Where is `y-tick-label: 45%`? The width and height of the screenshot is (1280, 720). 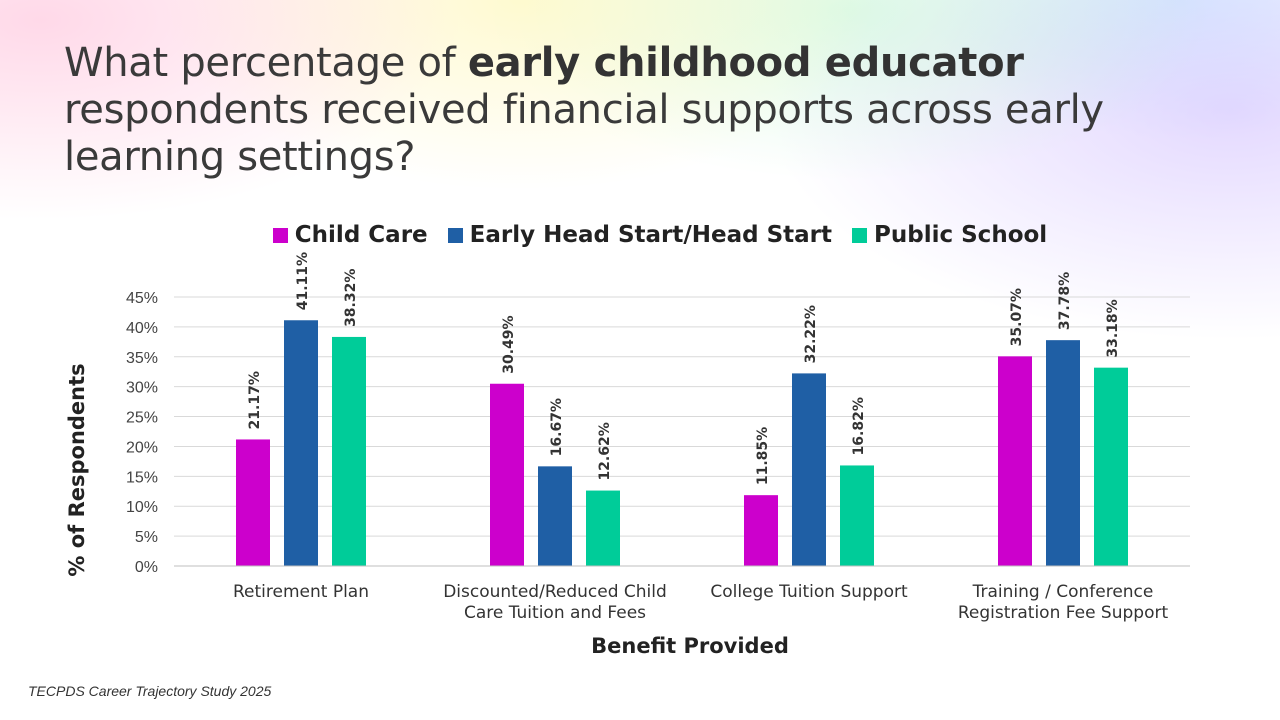 y-tick-label: 45% is located at coordinates (142, 298).